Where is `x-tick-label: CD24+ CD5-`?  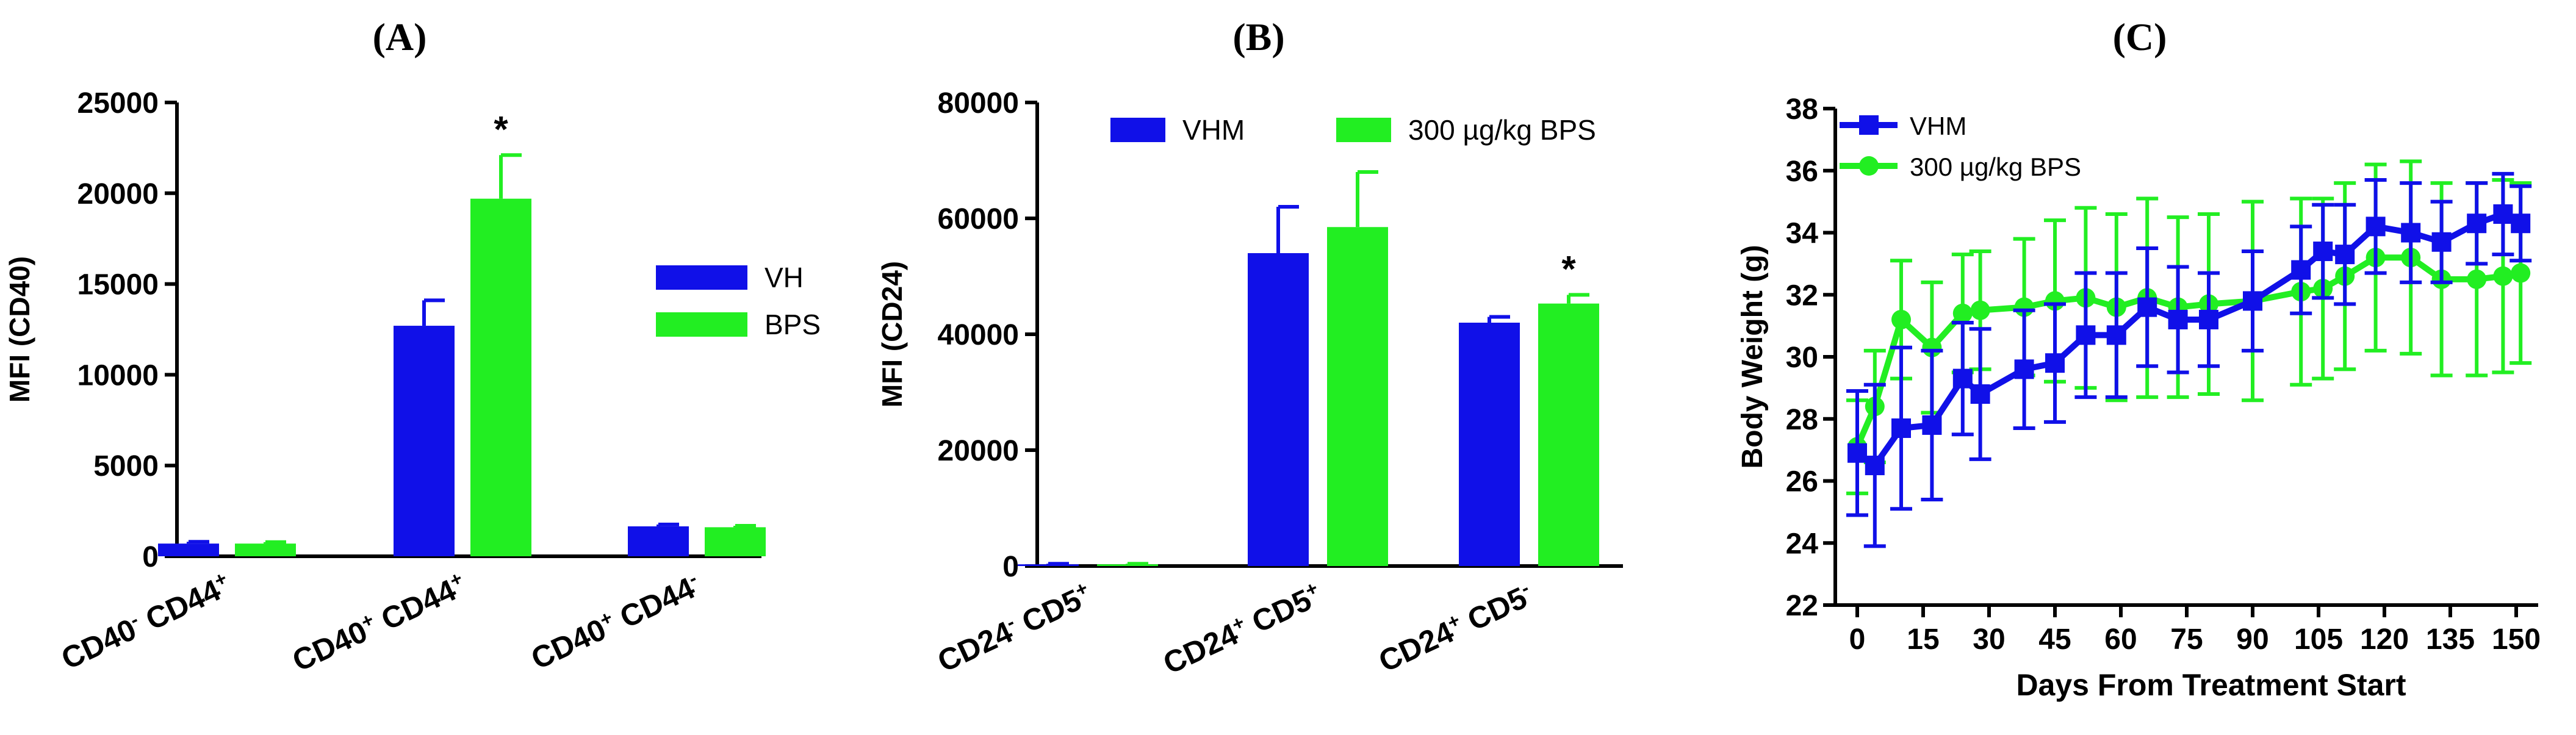 x-tick-label: CD24+ CD5- is located at coordinates (1455, 627).